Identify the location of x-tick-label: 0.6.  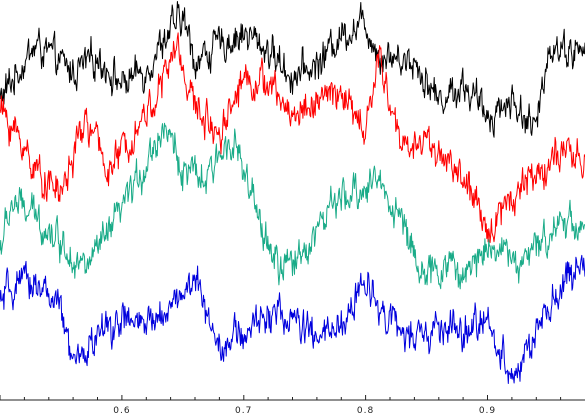
(121, 411).